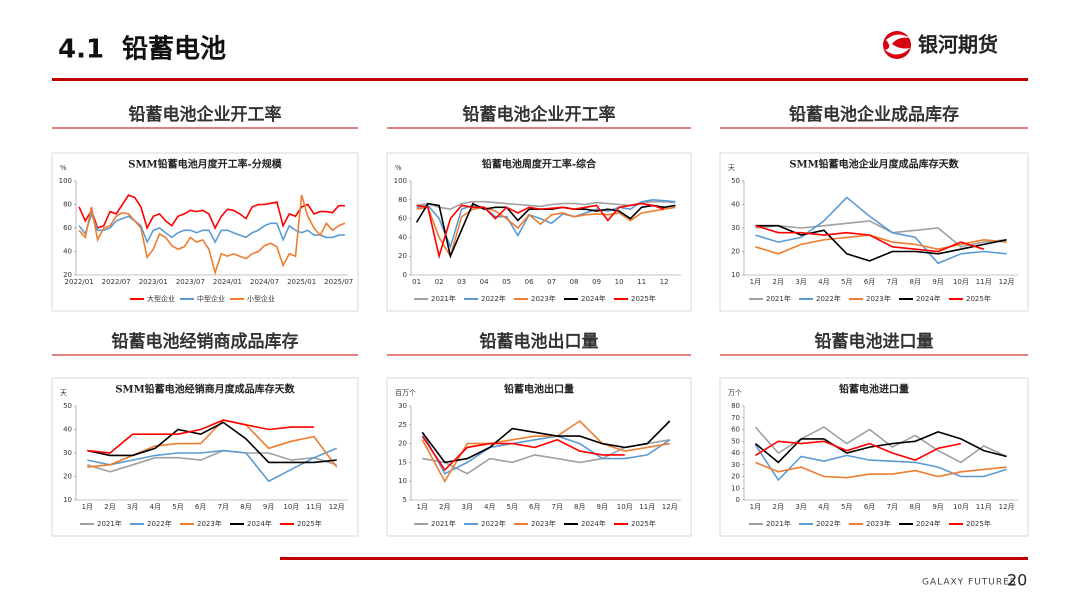 This screenshot has width=1080, height=608. What do you see at coordinates (735, 393) in the screenshot?
I see `y-unit: 万个` at bounding box center [735, 393].